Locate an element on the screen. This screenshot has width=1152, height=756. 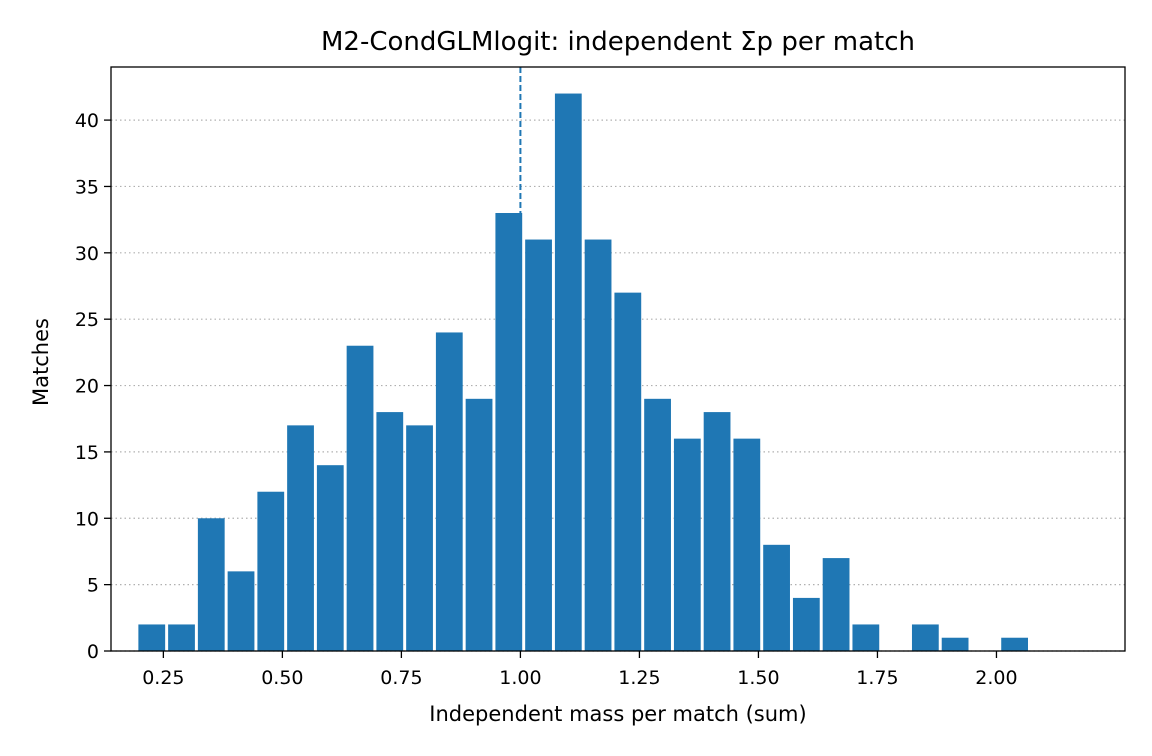
y-axis-label: Matches is located at coordinates (41, 362).